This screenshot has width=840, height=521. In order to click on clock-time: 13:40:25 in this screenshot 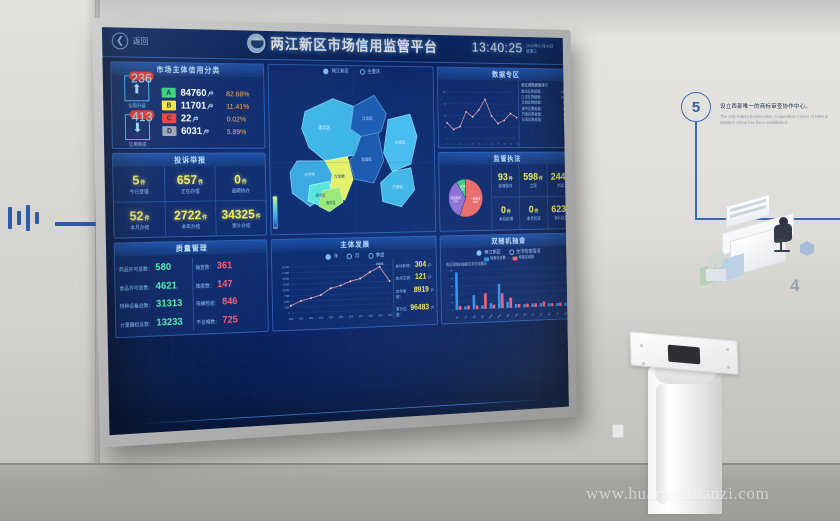, I will do `click(497, 48)`.